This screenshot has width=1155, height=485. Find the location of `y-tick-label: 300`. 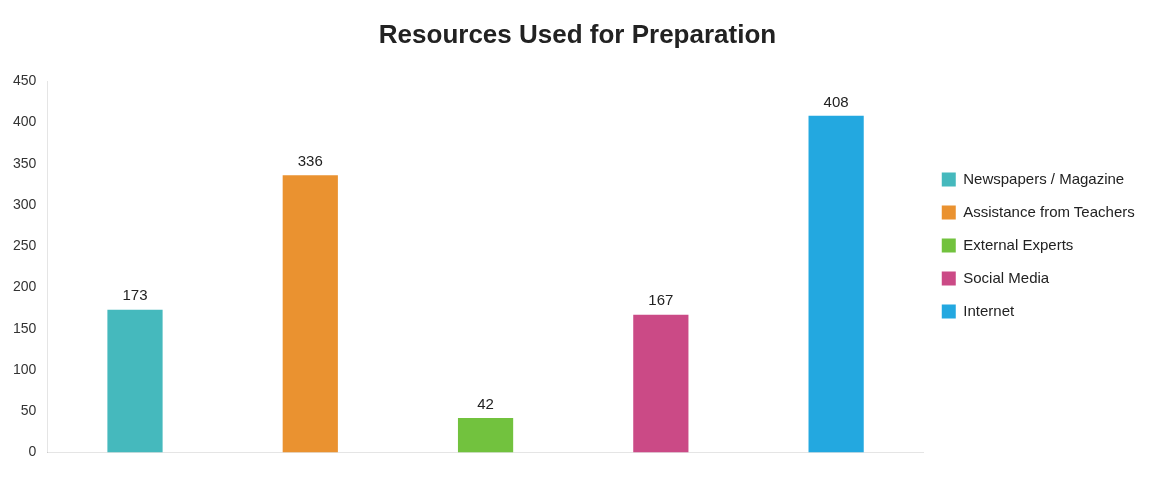

y-tick-label: 300 is located at coordinates (25, 203).